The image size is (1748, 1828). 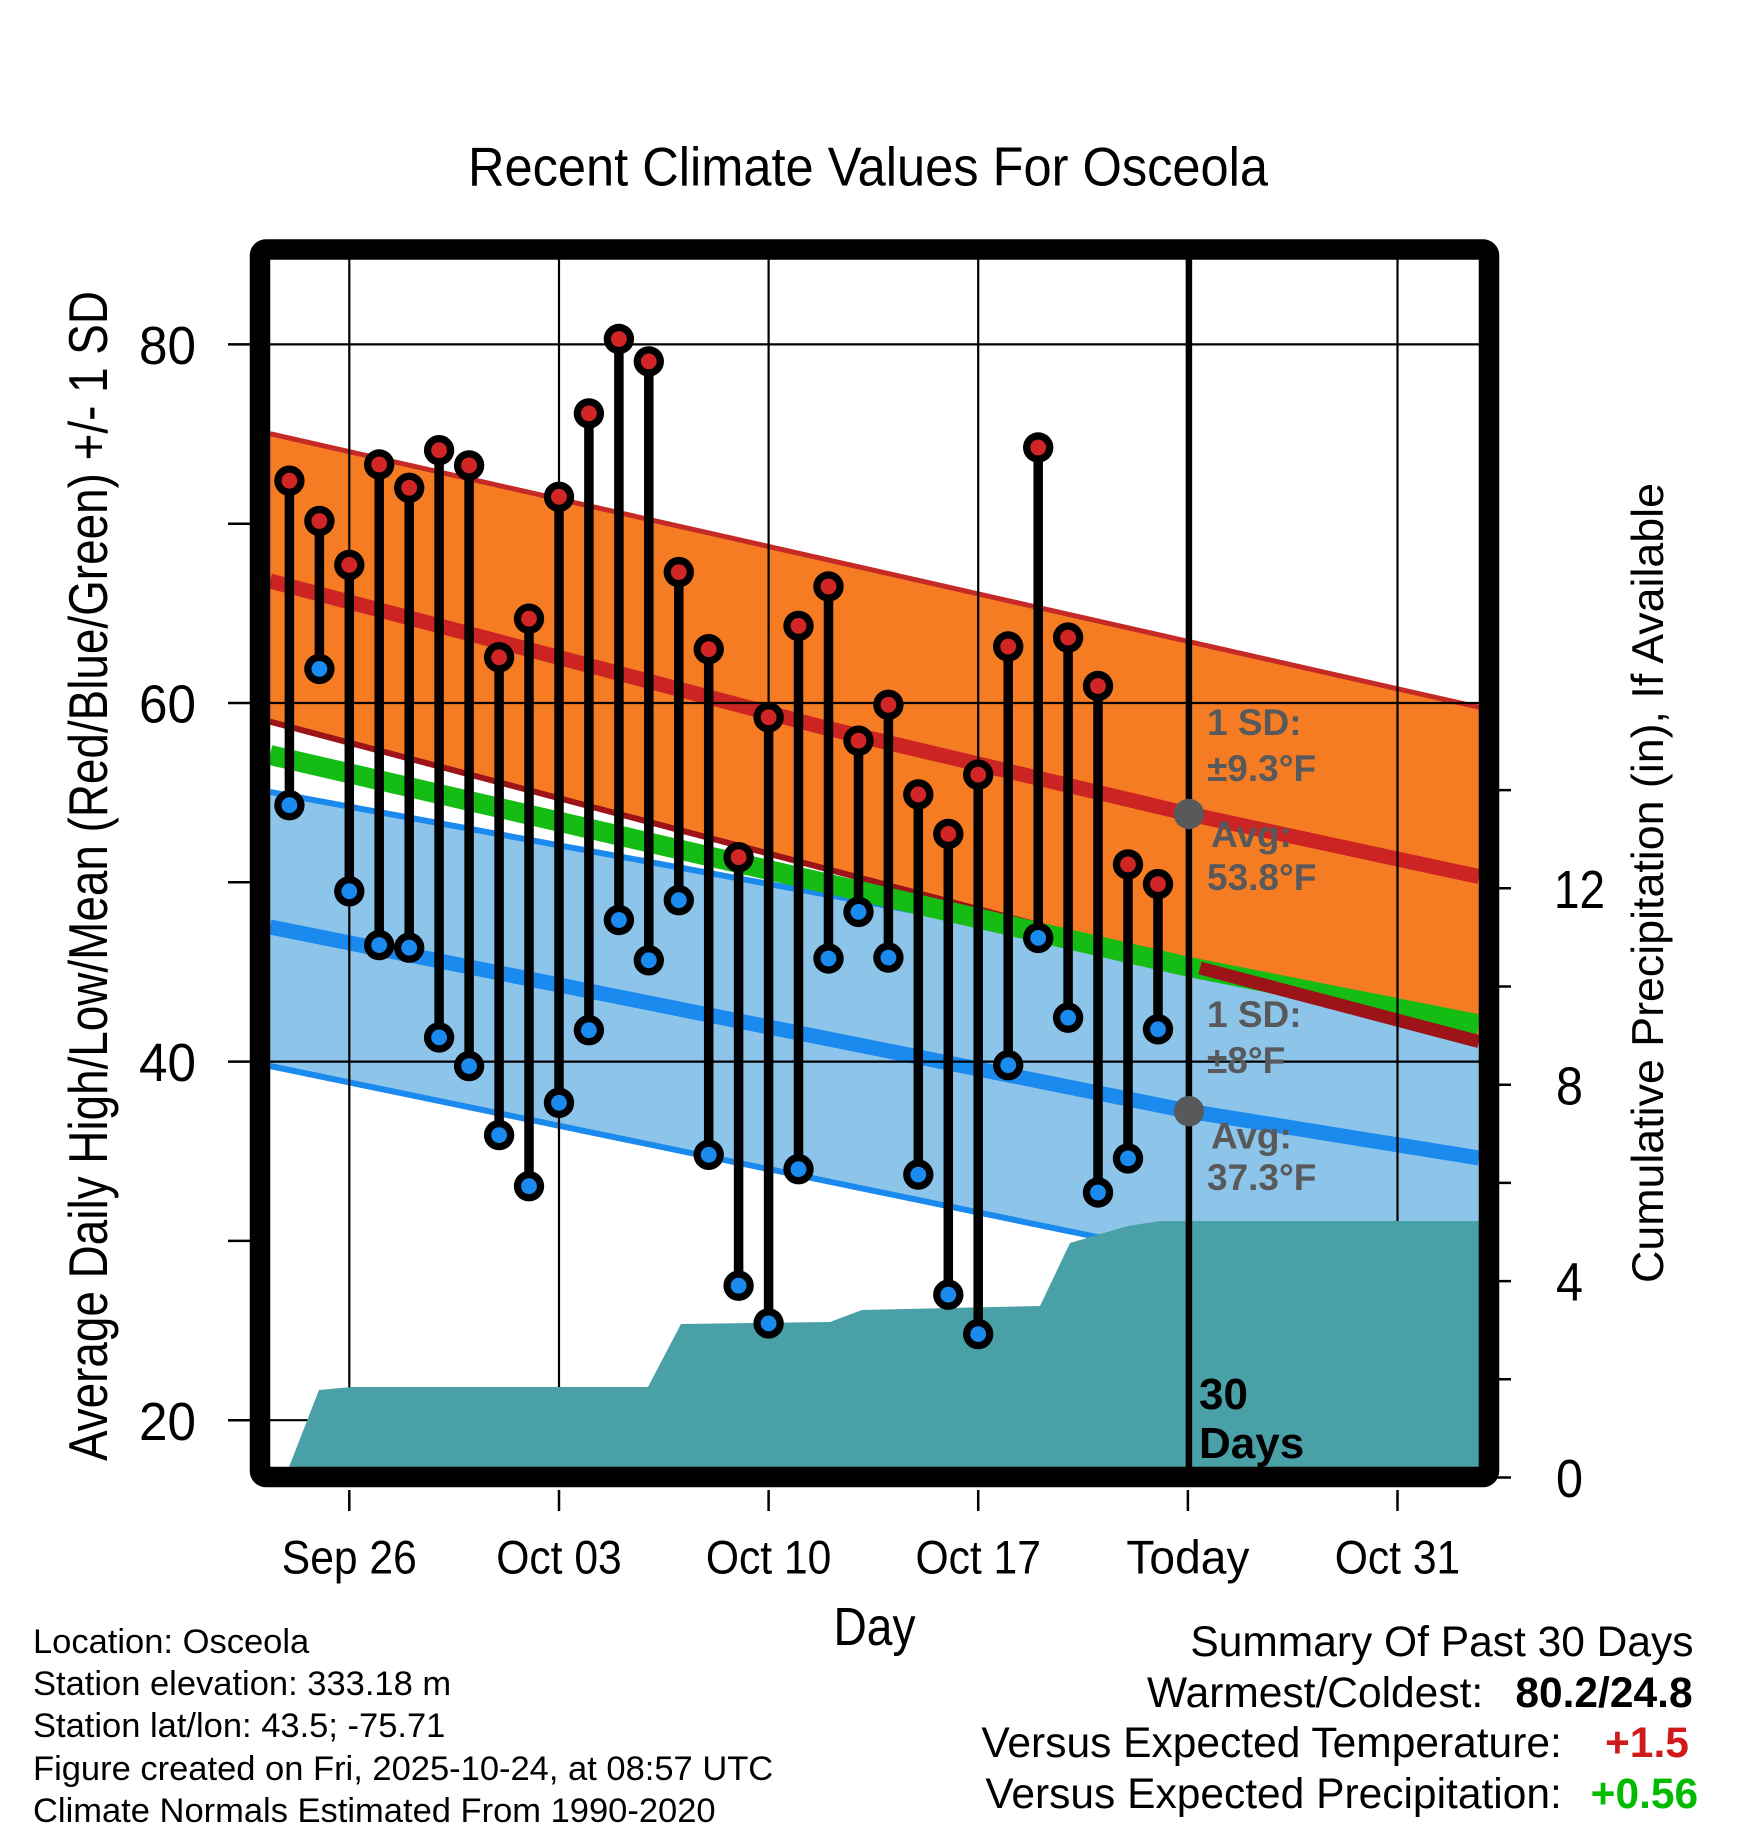 I want to click on svg-text: 53.8°F, so click(x=1261, y=877).